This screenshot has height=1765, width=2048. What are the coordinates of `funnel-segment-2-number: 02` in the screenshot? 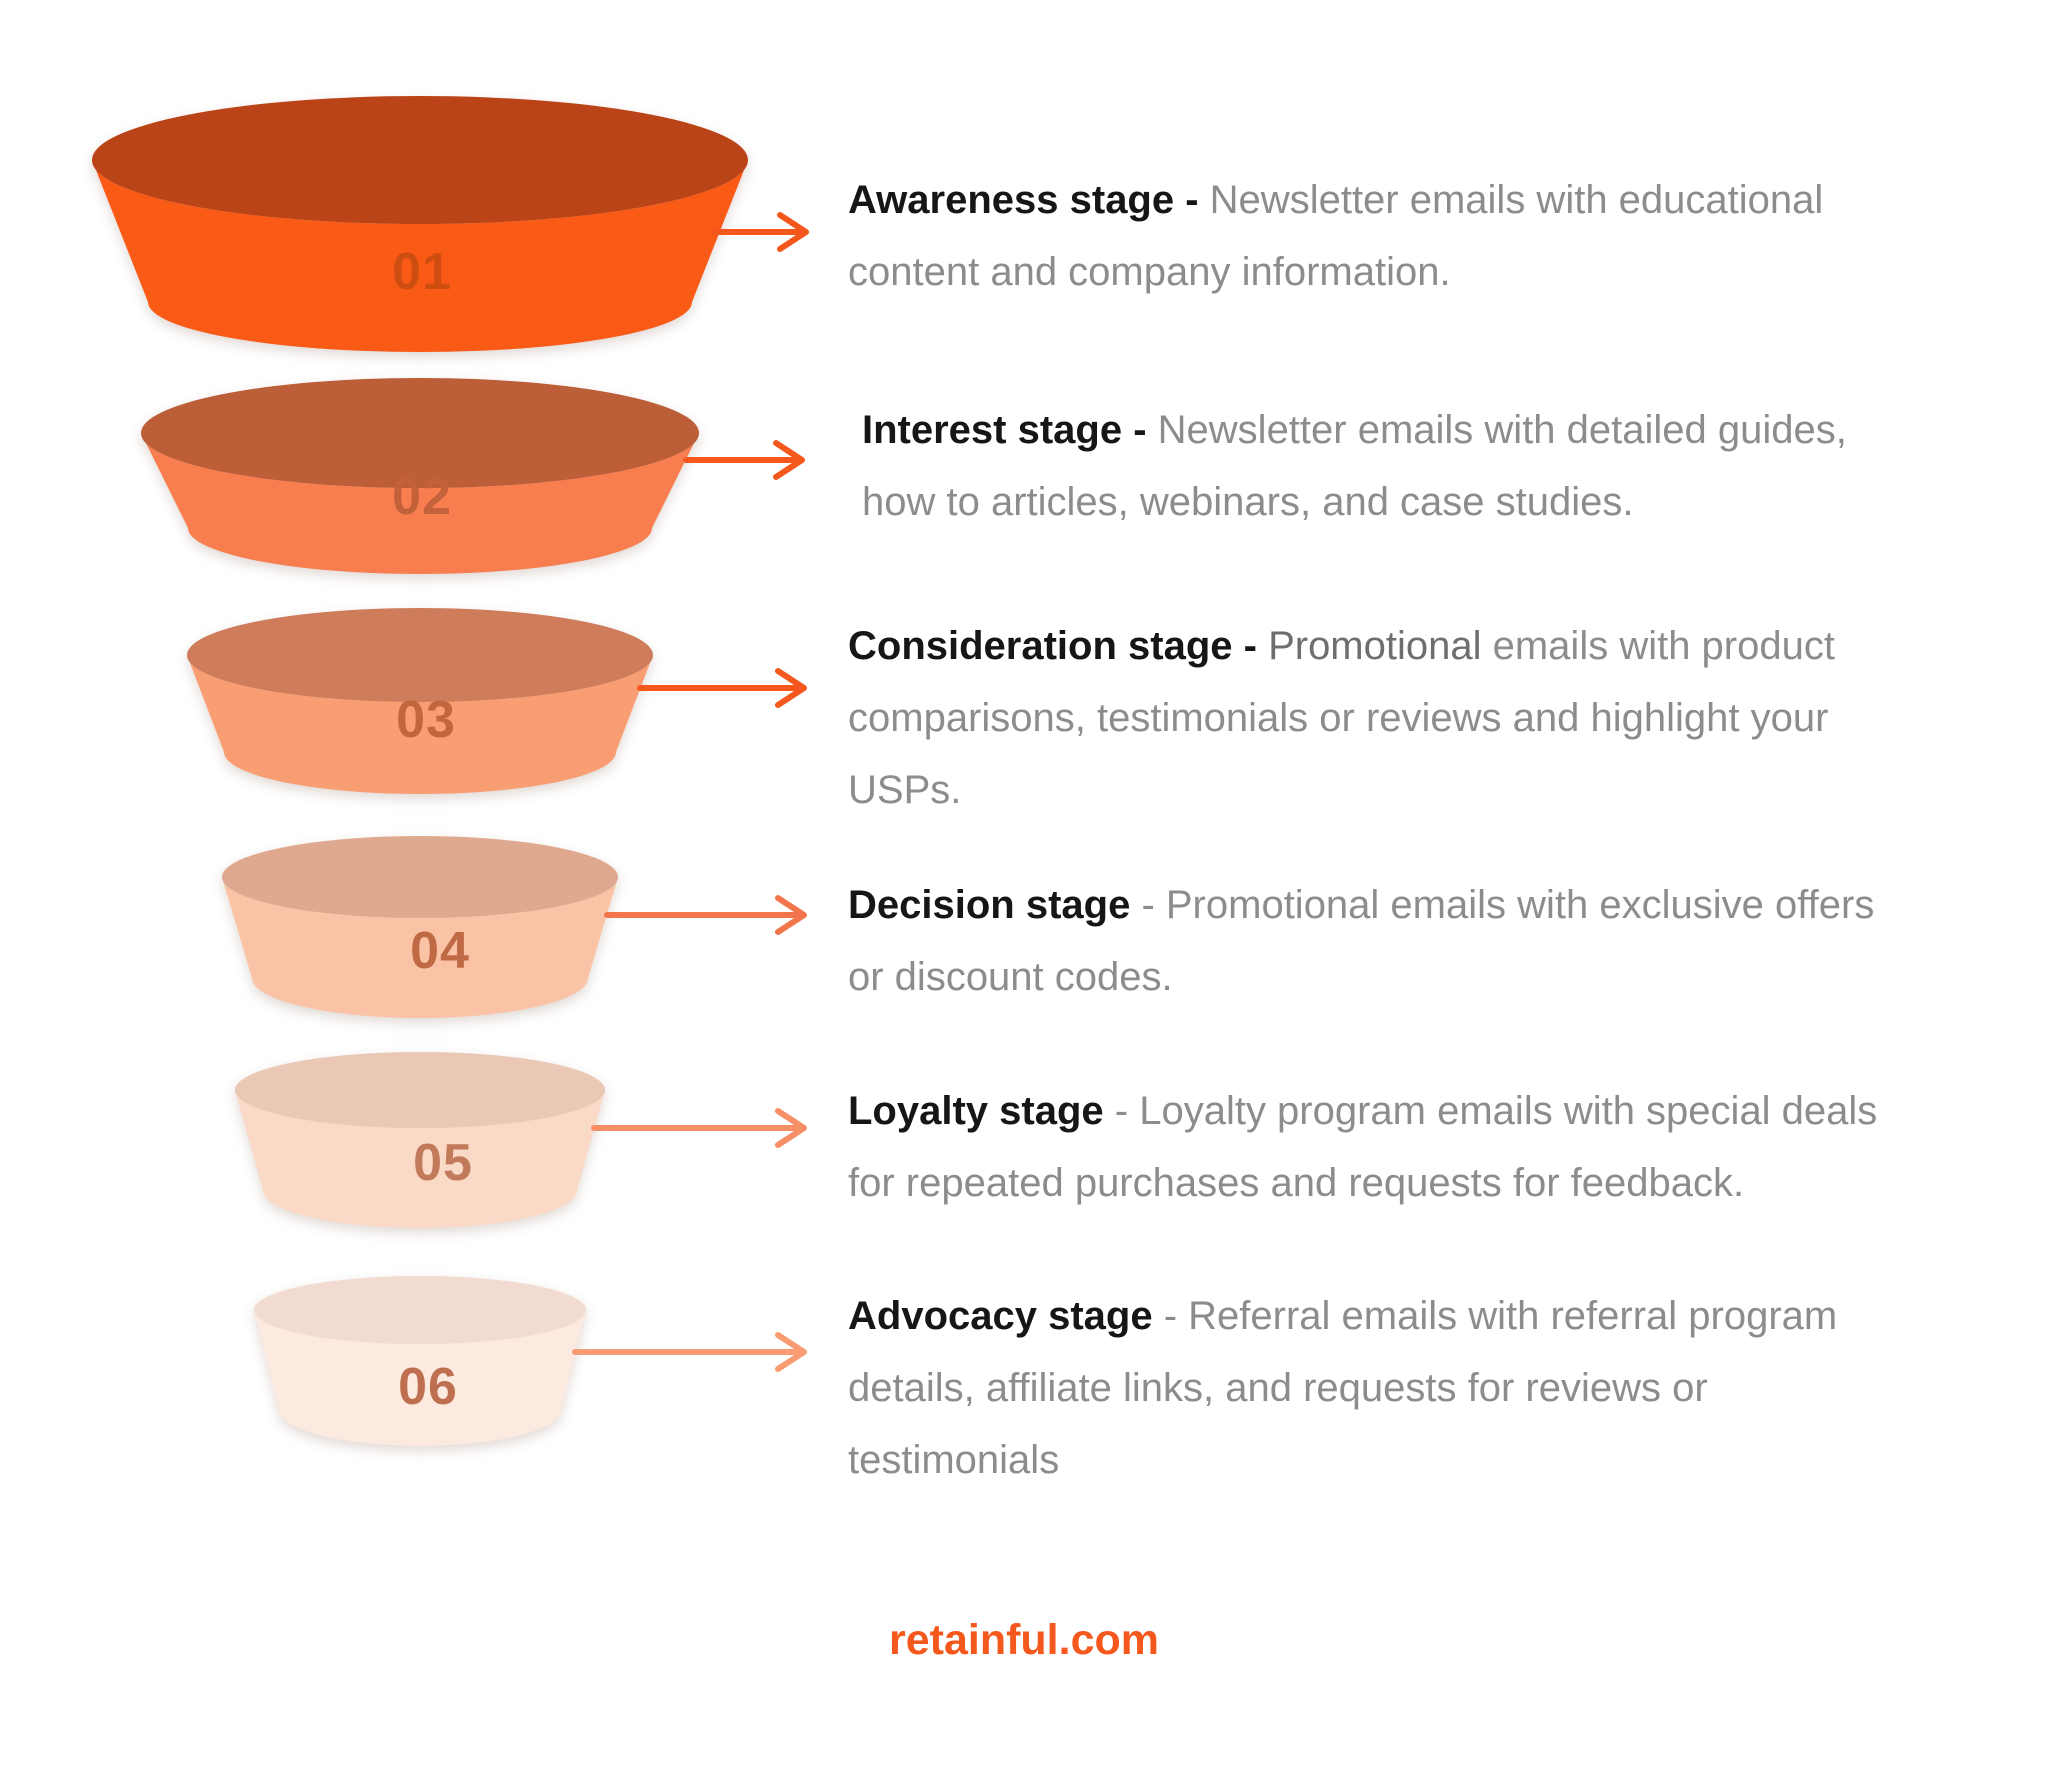 It's located at (422, 497).